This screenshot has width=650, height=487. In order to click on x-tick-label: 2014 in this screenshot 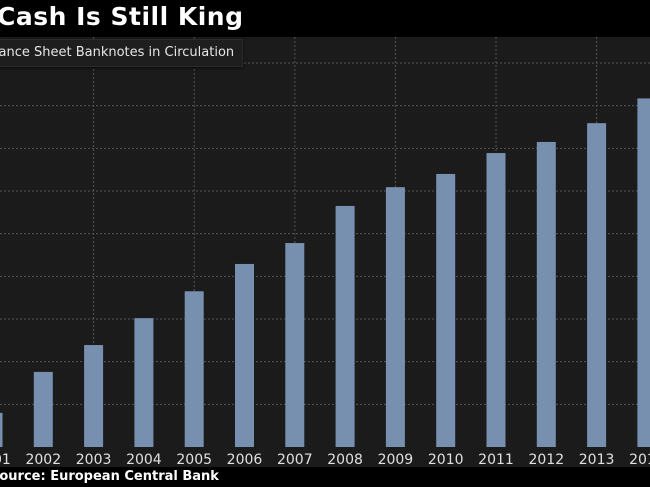, I will do `click(639, 460)`.